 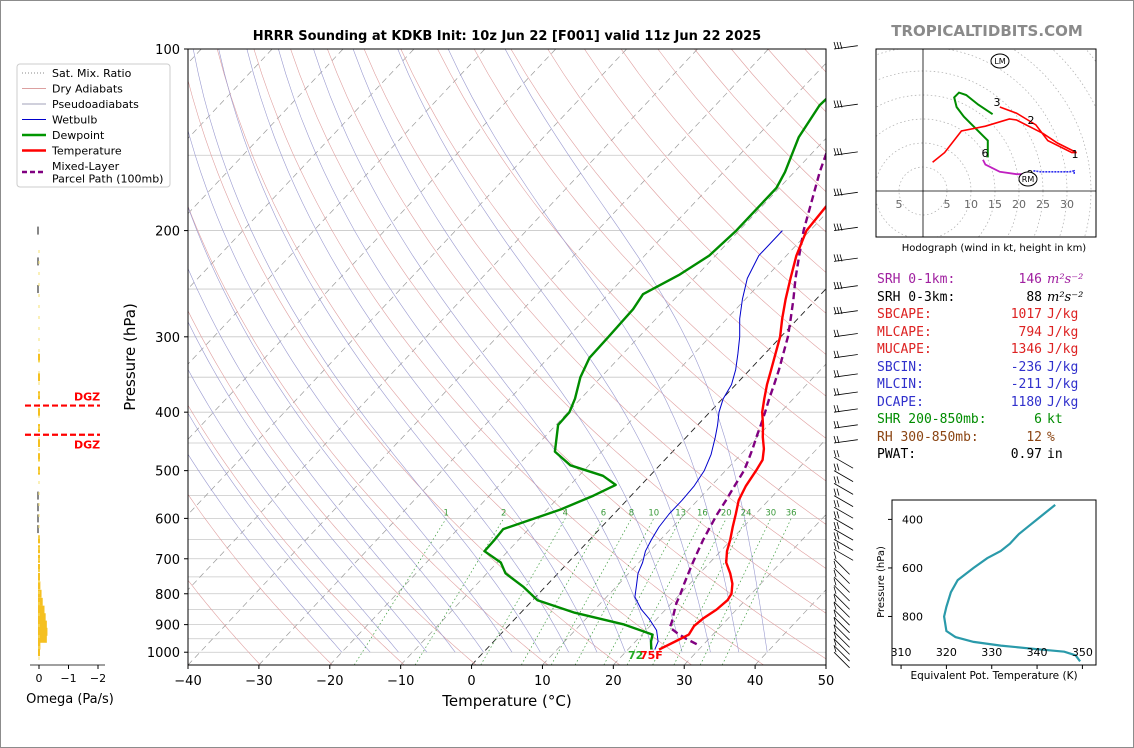 What do you see at coordinates (993, 676) in the screenshot?
I see `theta-e-x-axis-label: Equivalent Pot. Temperature (K)` at bounding box center [993, 676].